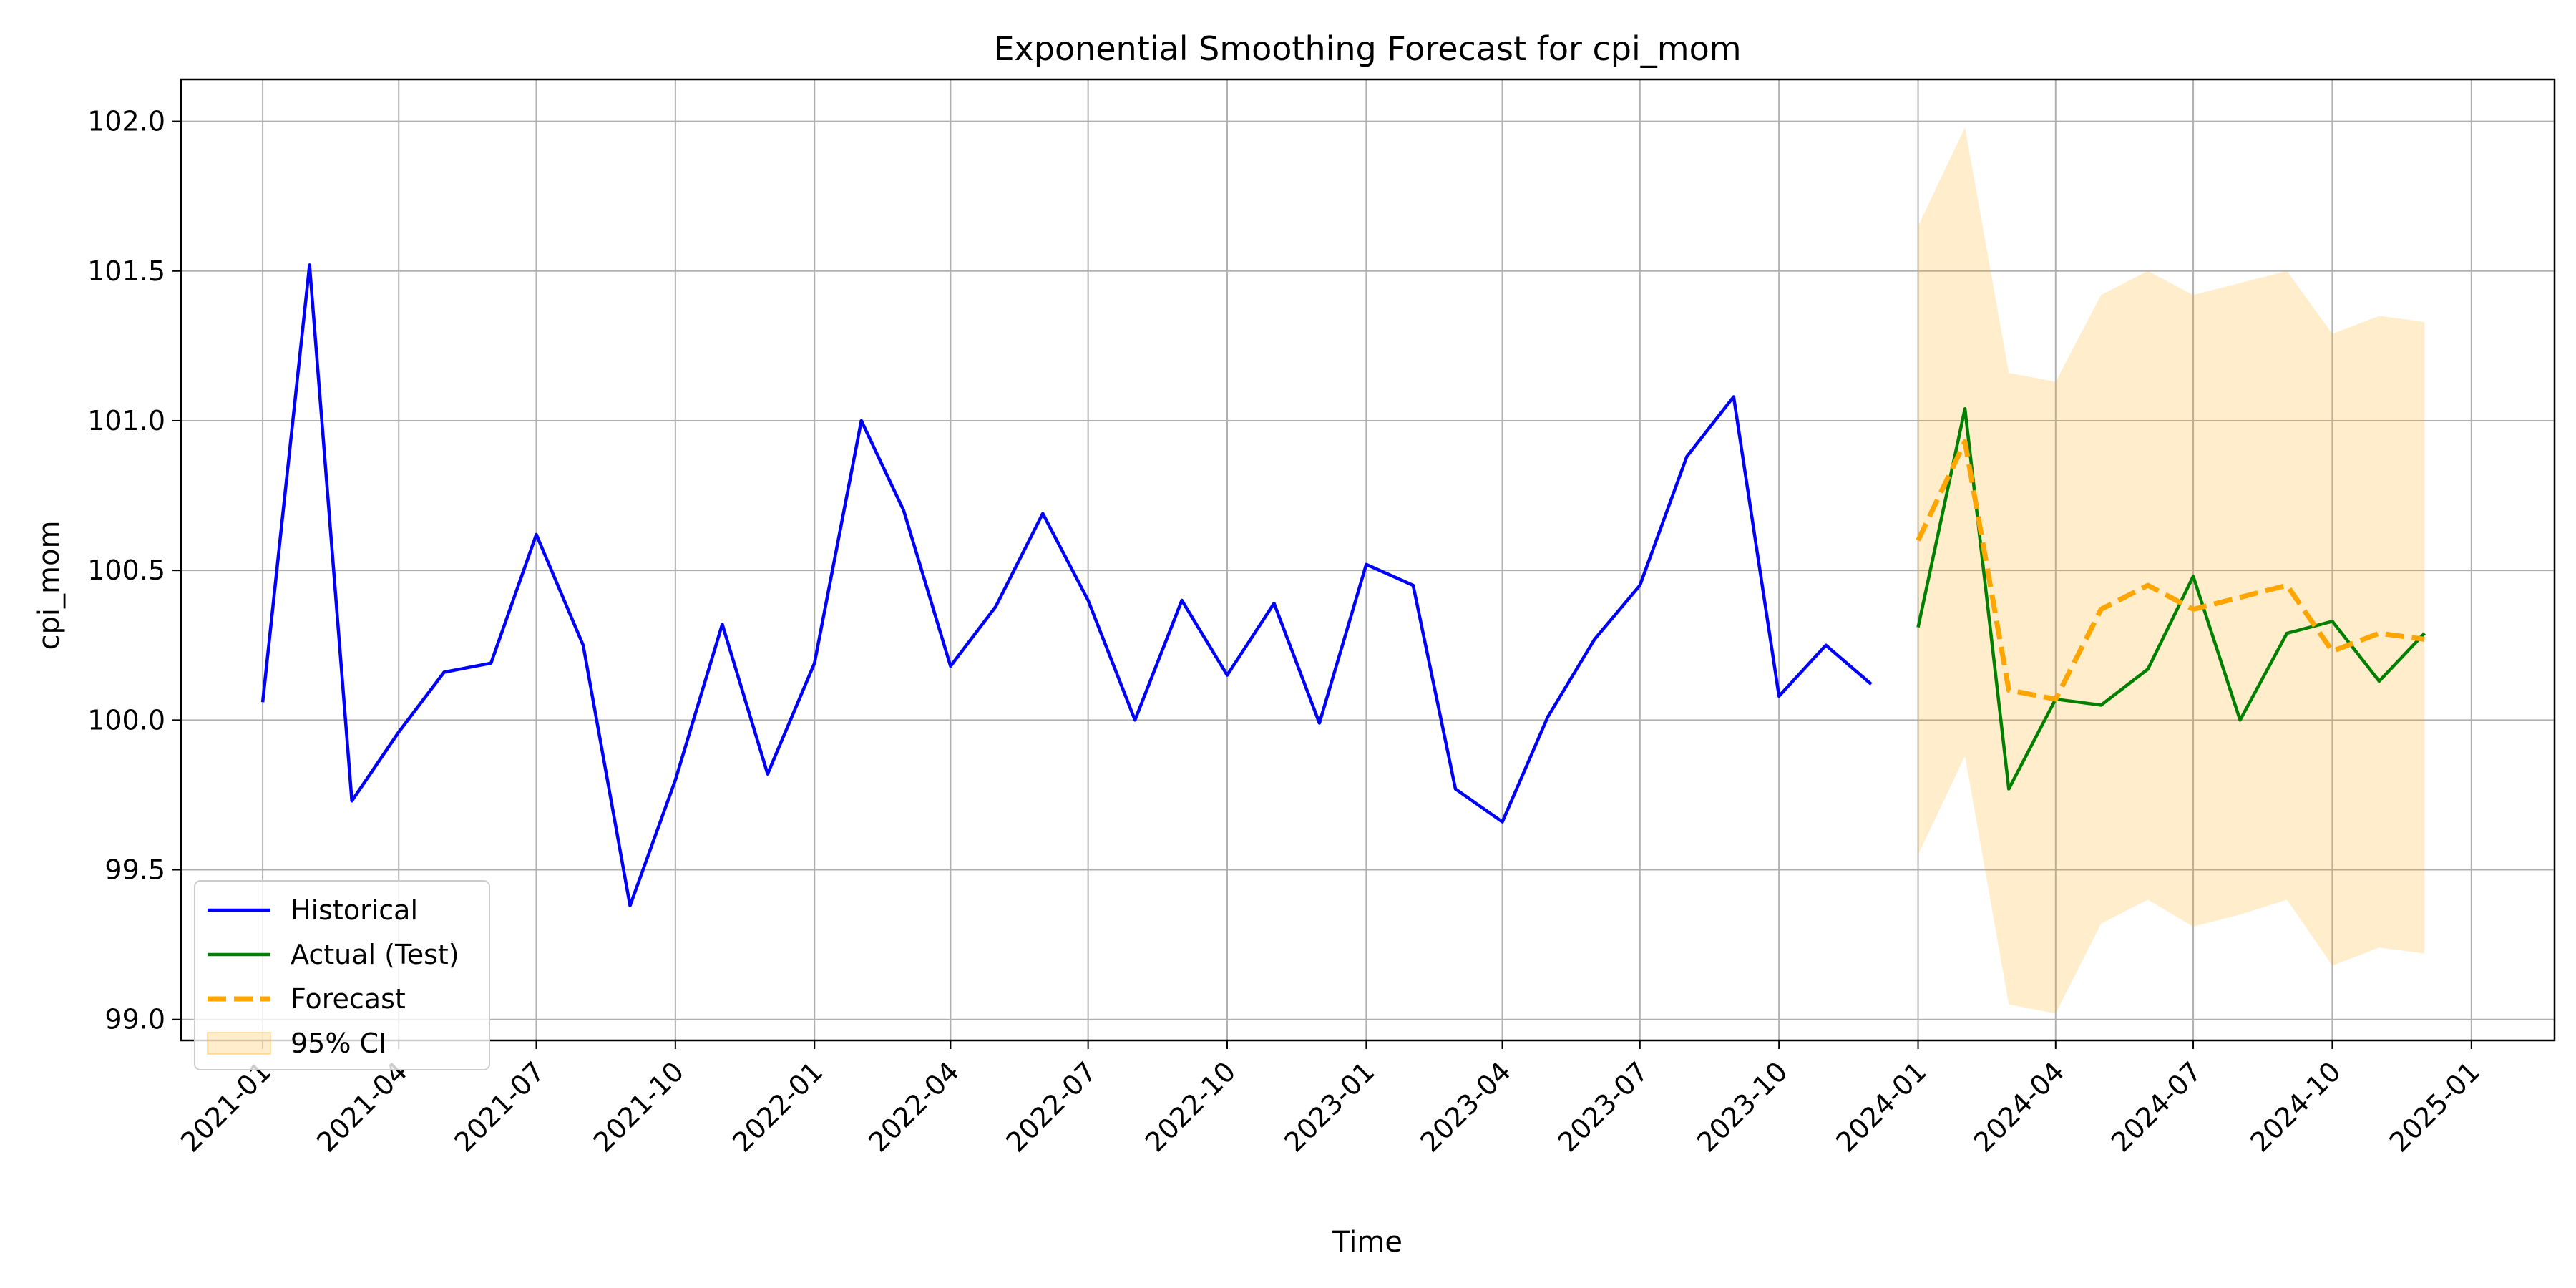 The image size is (2576, 1288). I want to click on legend: Historical Actual (Test) Forecast 95% CI, so click(342, 975).